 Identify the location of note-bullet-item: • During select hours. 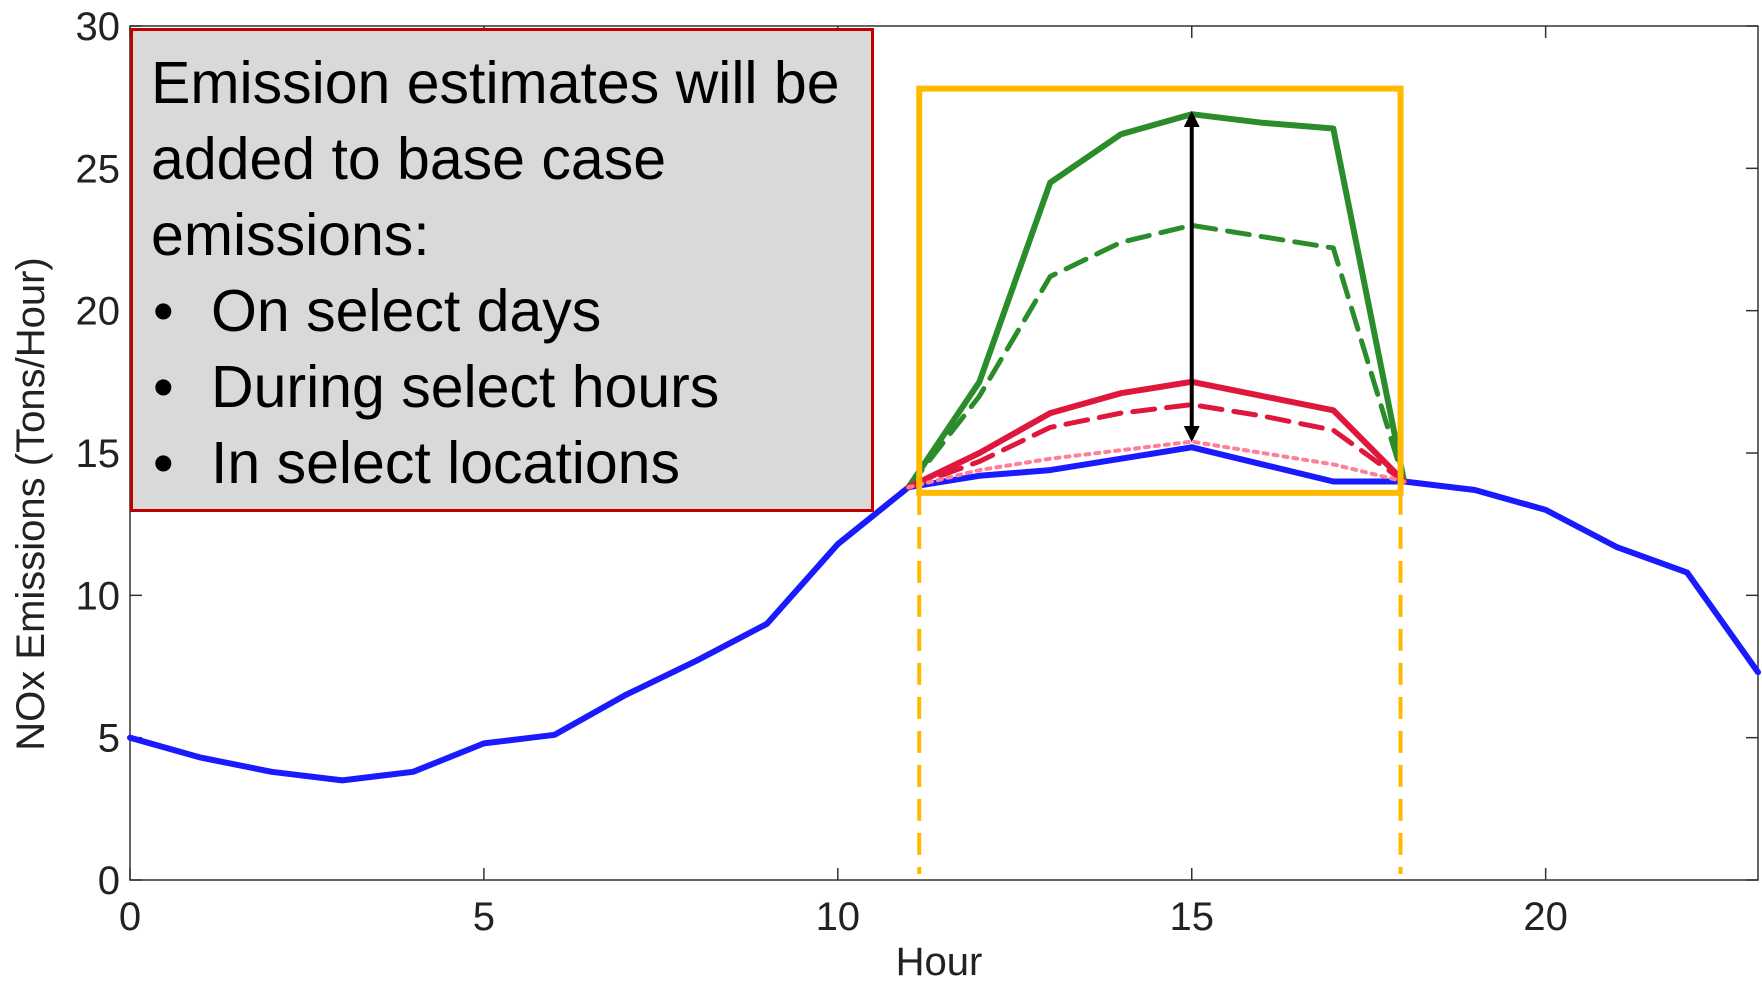
(502, 387).